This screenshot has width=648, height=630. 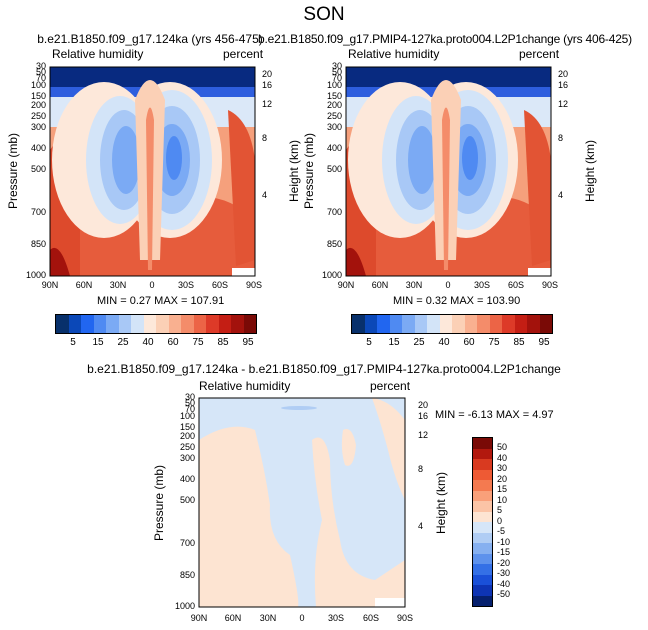 I want to click on panel-1-stats: MIN = 0.27 MAX = 107.91, so click(x=161, y=301).